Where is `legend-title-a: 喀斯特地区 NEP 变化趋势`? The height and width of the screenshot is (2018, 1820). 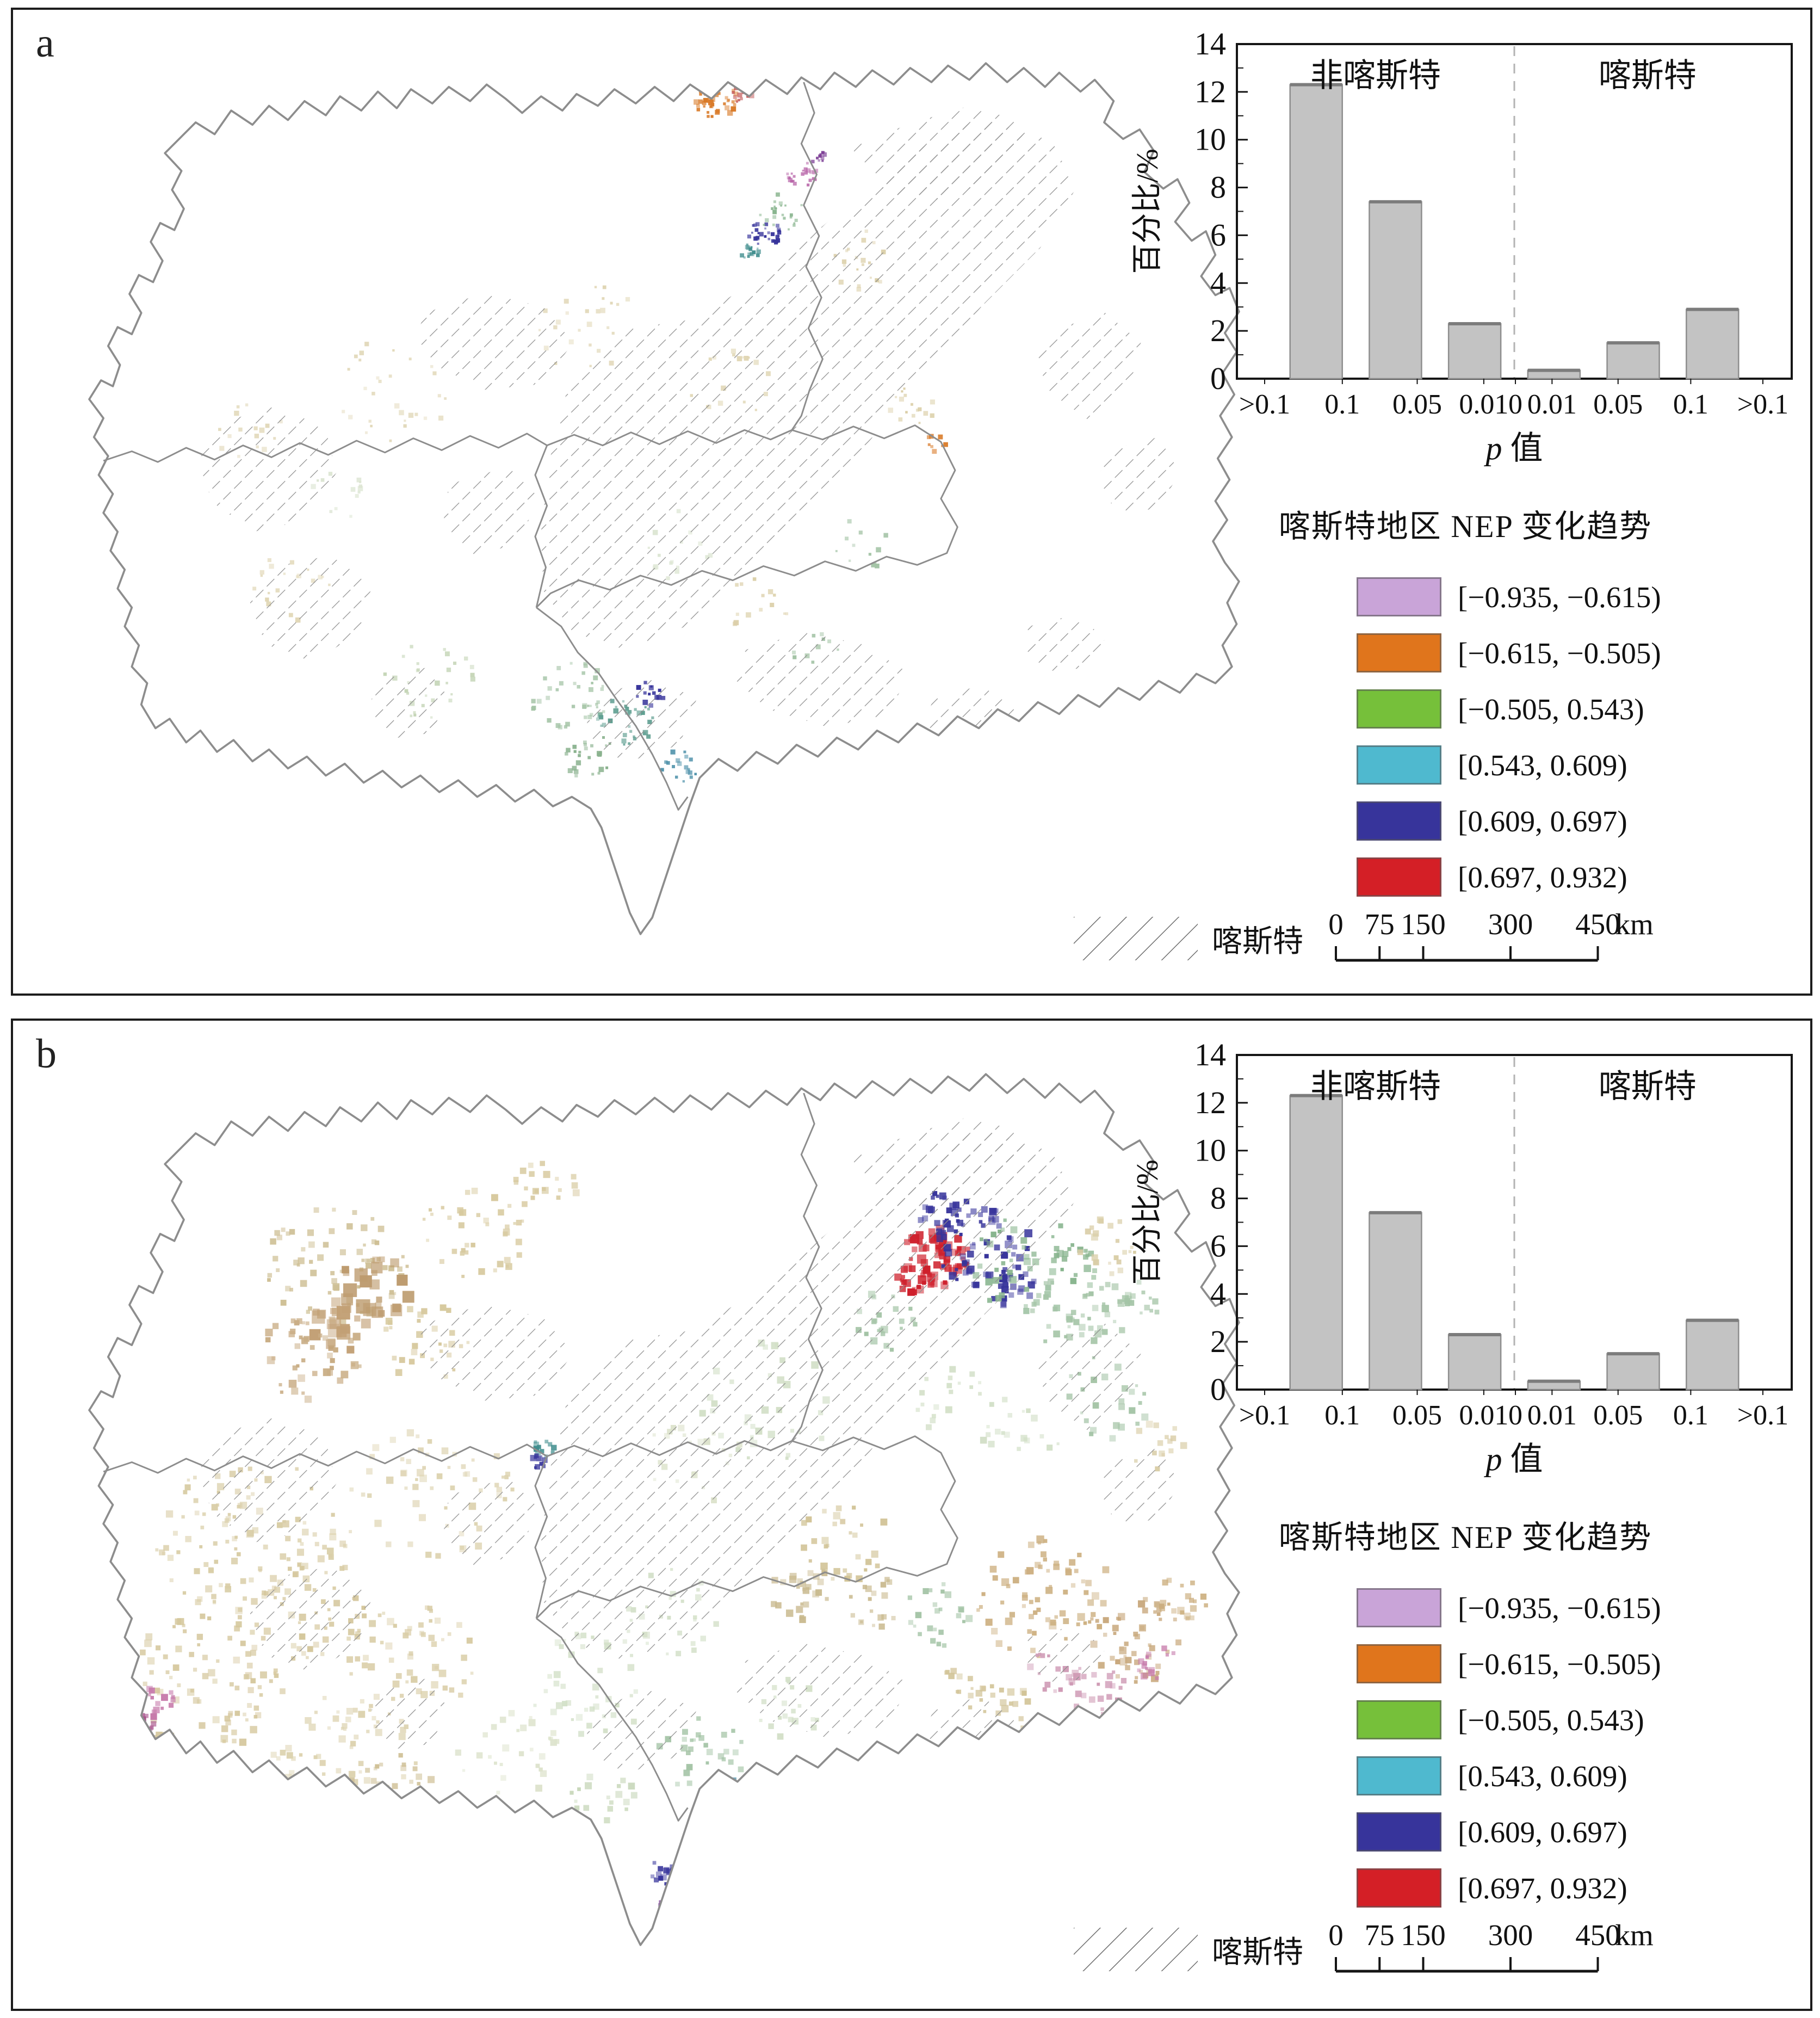 legend-title-a: 喀斯特地区 NEP 变化趋势 is located at coordinates (1465, 527).